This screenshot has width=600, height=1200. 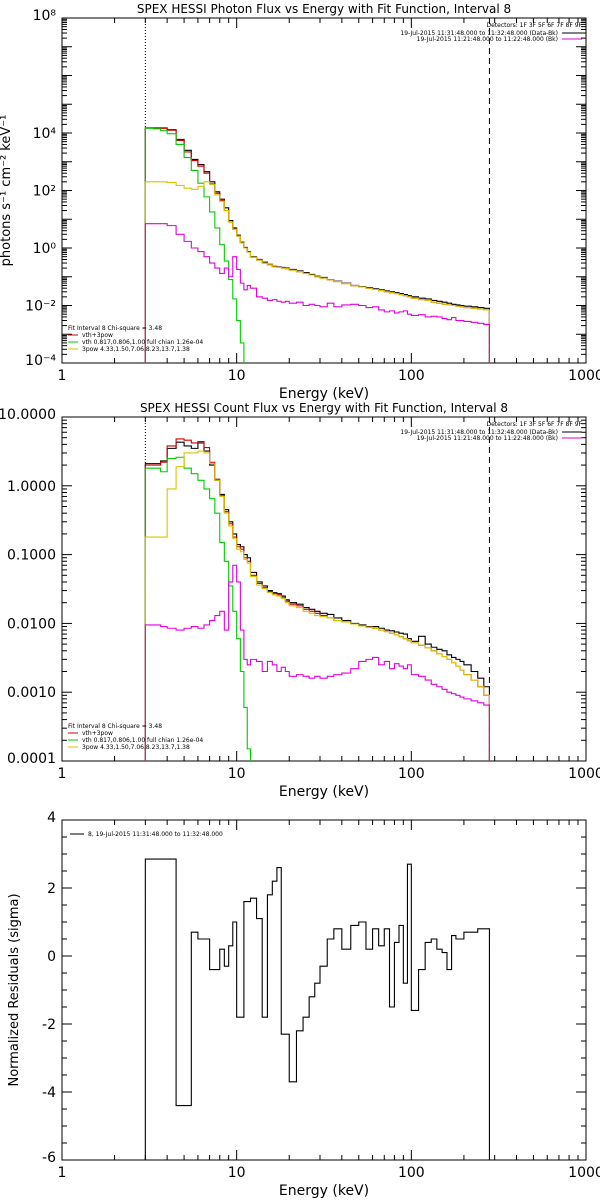 I want to click on y-axis-label: photons s⁻¹ cm⁻² keV⁻¹, so click(x=7, y=191).